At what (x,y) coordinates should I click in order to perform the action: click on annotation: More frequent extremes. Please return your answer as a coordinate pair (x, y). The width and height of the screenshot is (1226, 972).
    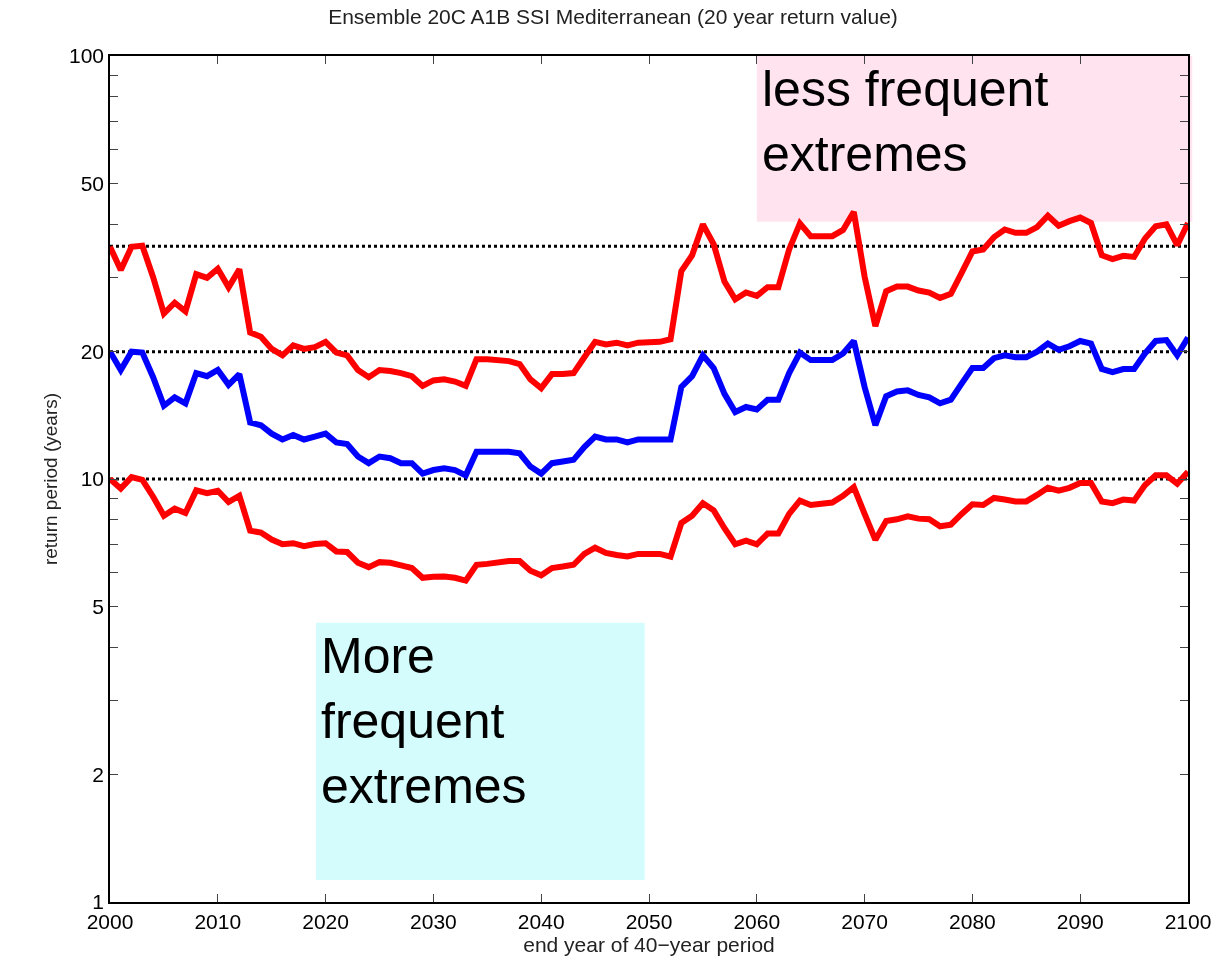
    Looking at the image, I should click on (424, 721).